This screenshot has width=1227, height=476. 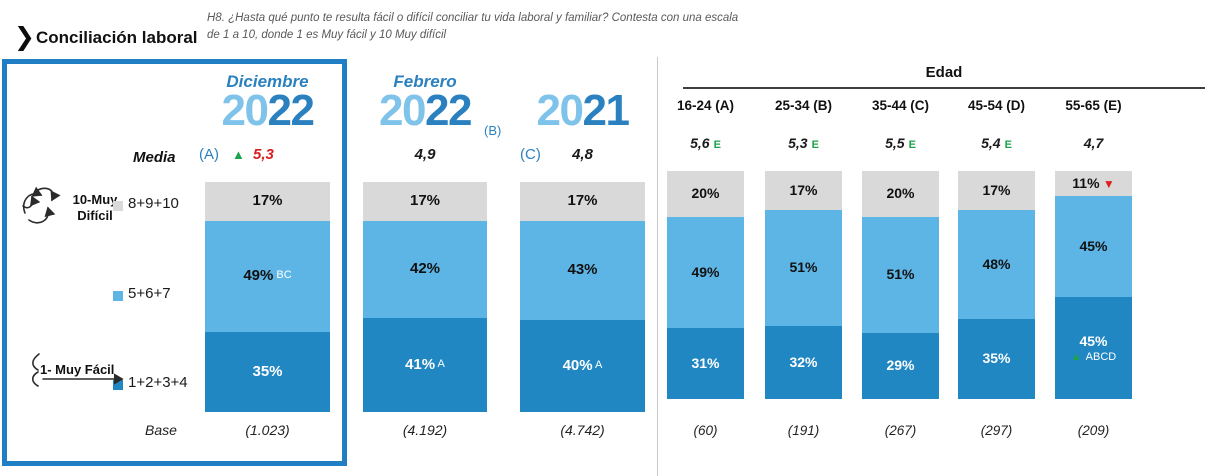 I want to click on wave-month-label: Diciembre, so click(x=267, y=81).